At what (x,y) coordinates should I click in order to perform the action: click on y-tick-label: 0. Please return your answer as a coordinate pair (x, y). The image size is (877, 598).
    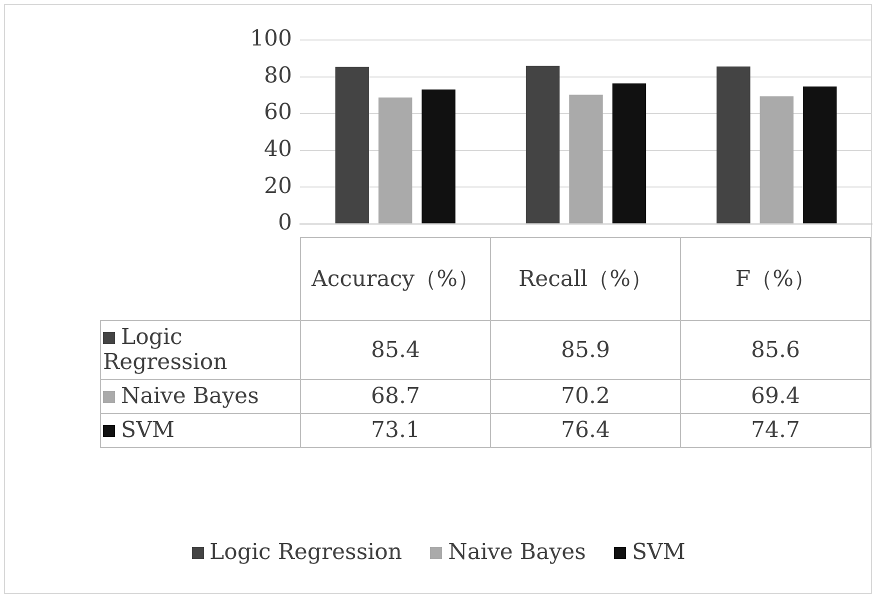
    Looking at the image, I should click on (285, 223).